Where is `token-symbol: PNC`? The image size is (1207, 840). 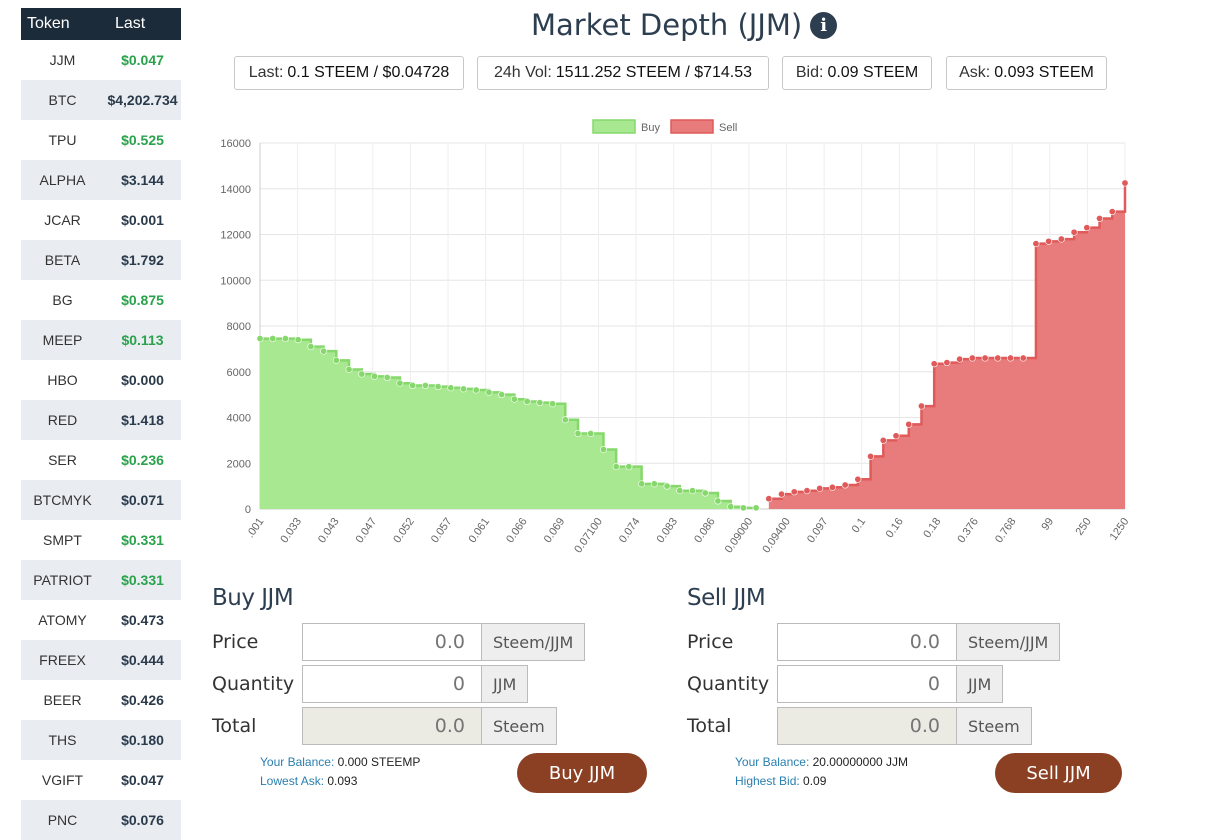 token-symbol: PNC is located at coordinates (62, 820).